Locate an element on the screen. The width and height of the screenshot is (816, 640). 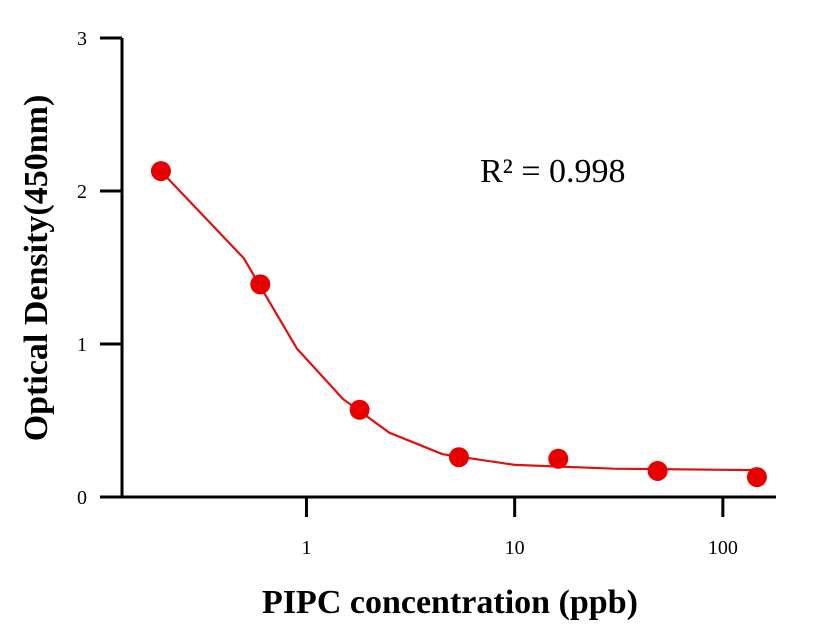
x-axis-title: PIPC concentration (ppb) is located at coordinates (450, 602).